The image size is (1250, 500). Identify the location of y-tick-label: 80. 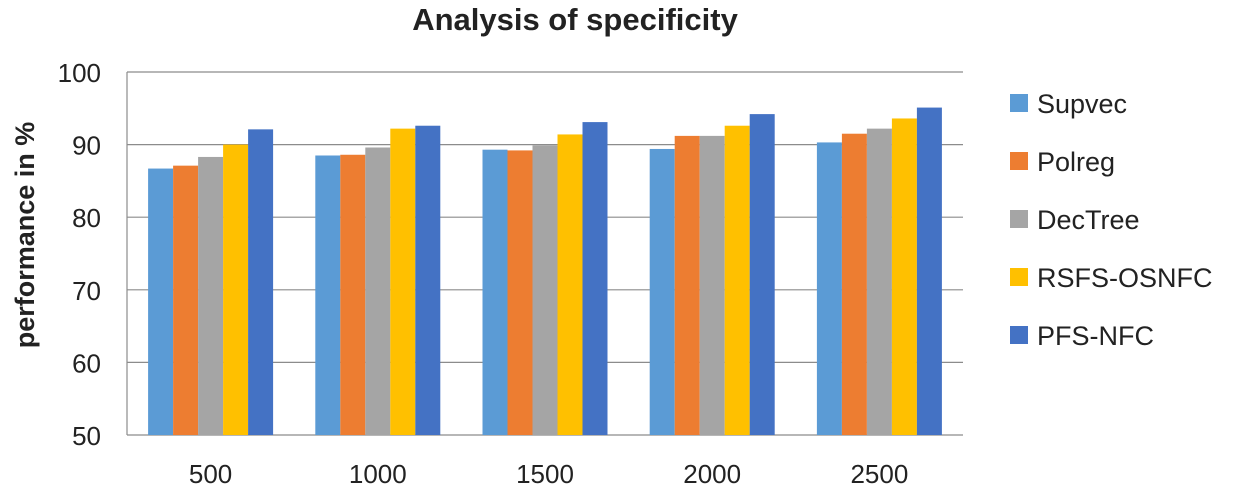
(86, 218).